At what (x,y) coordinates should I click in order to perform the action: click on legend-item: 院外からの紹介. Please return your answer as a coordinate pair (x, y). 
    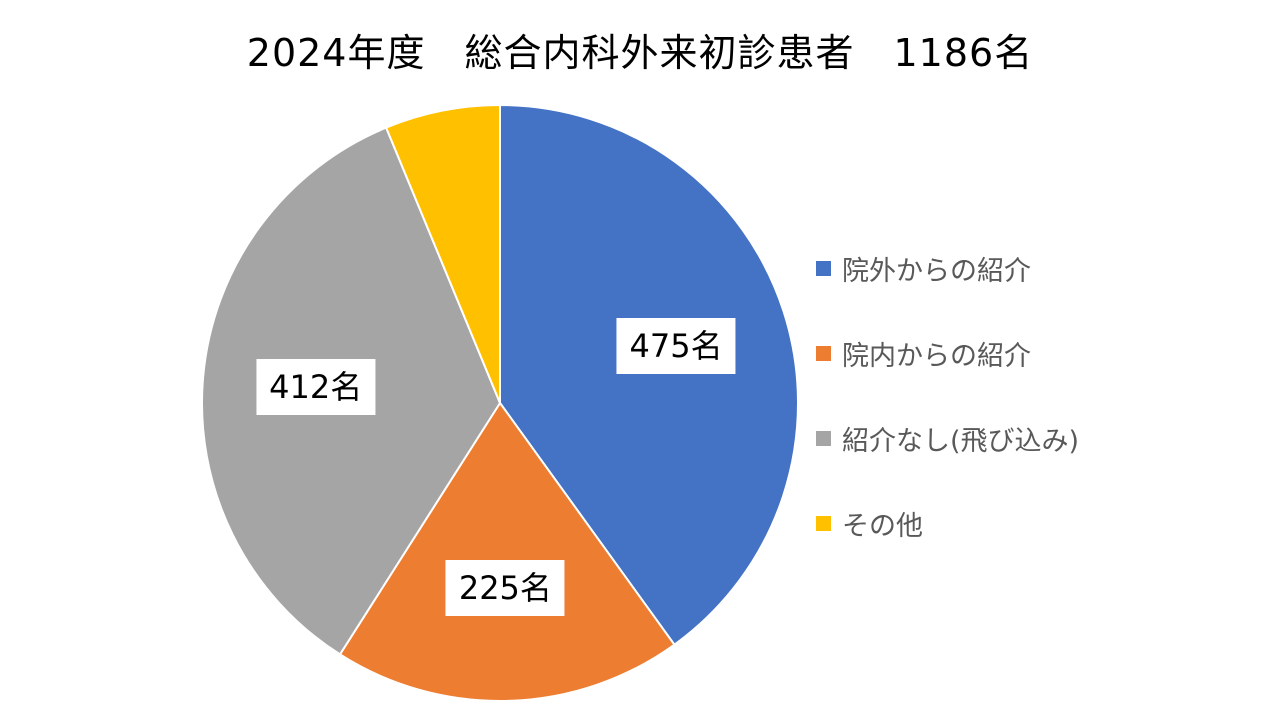
    Looking at the image, I should click on (947, 268).